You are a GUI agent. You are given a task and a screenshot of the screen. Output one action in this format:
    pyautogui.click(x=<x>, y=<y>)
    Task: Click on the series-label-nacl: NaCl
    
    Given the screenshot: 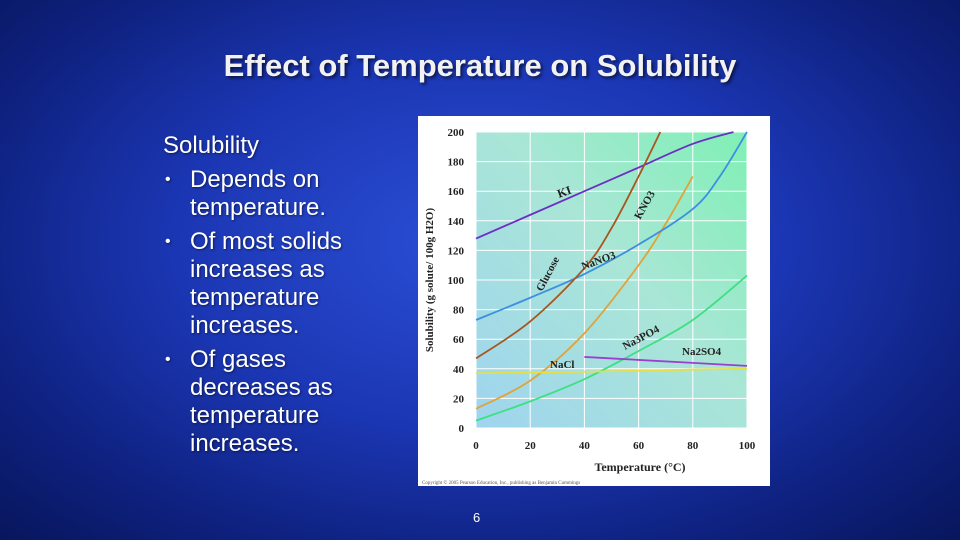 What is the action you would take?
    pyautogui.click(x=562, y=365)
    